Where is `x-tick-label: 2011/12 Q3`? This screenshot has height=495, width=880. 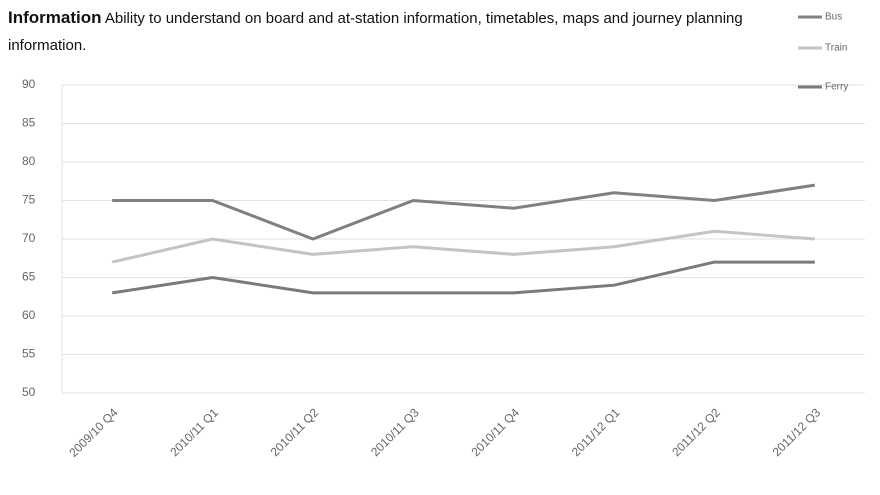
x-tick-label: 2011/12 Q3 is located at coordinates (797, 432).